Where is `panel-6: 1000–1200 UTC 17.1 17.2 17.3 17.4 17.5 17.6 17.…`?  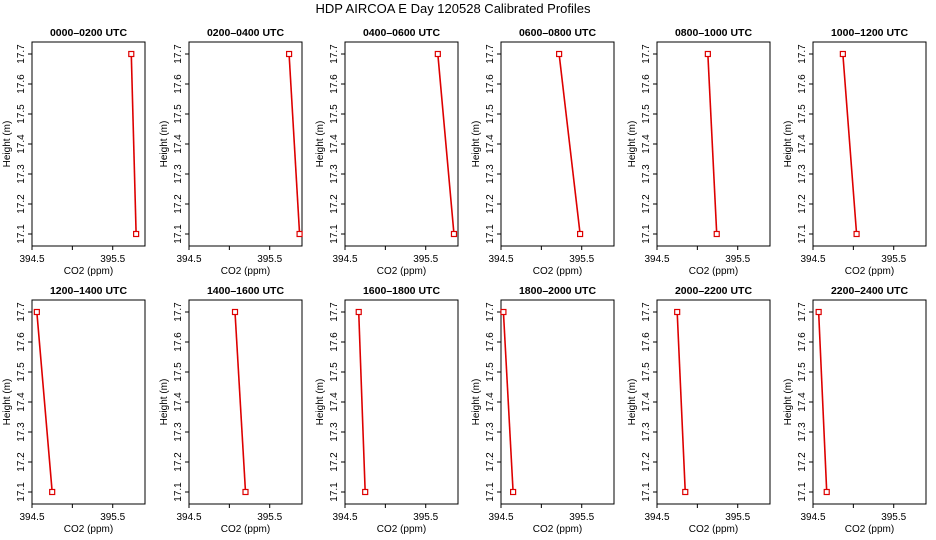 panel-6: 1000–1200 UTC 17.1 17.2 17.3 17.4 17.5 17.6 17.… is located at coordinates (855, 152).